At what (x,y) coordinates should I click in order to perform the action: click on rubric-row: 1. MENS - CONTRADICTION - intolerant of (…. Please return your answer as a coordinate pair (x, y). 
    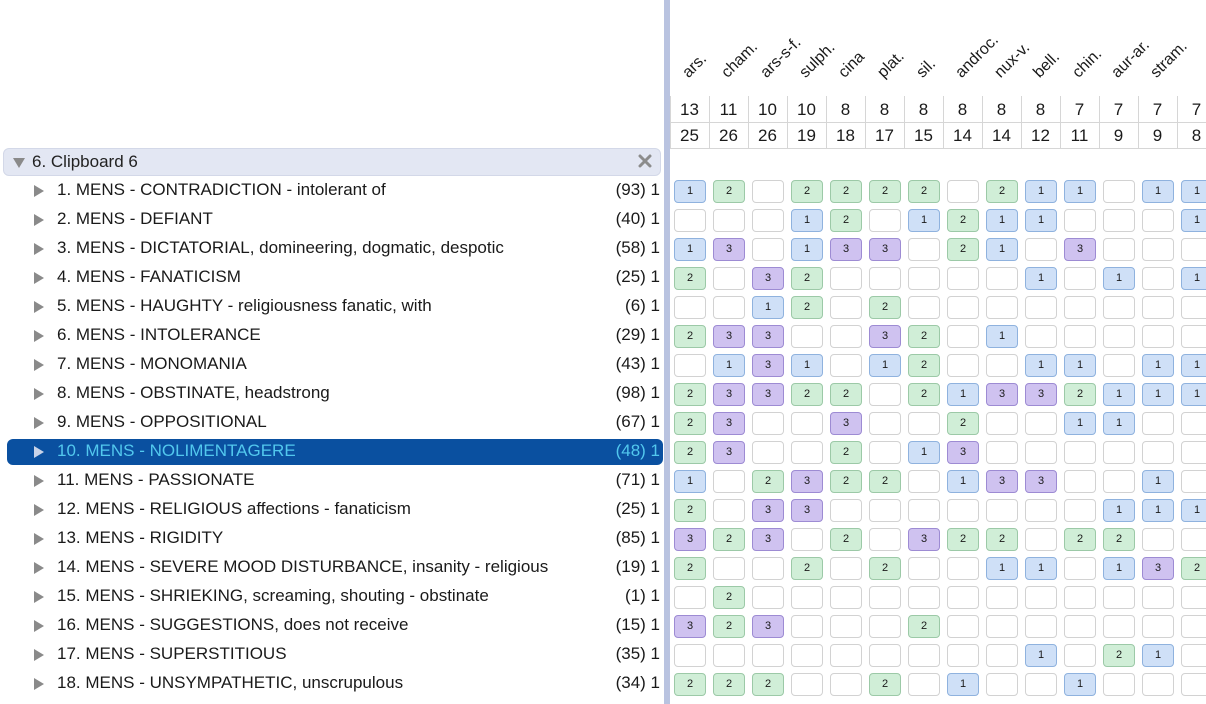
    Looking at the image, I should click on (335, 191).